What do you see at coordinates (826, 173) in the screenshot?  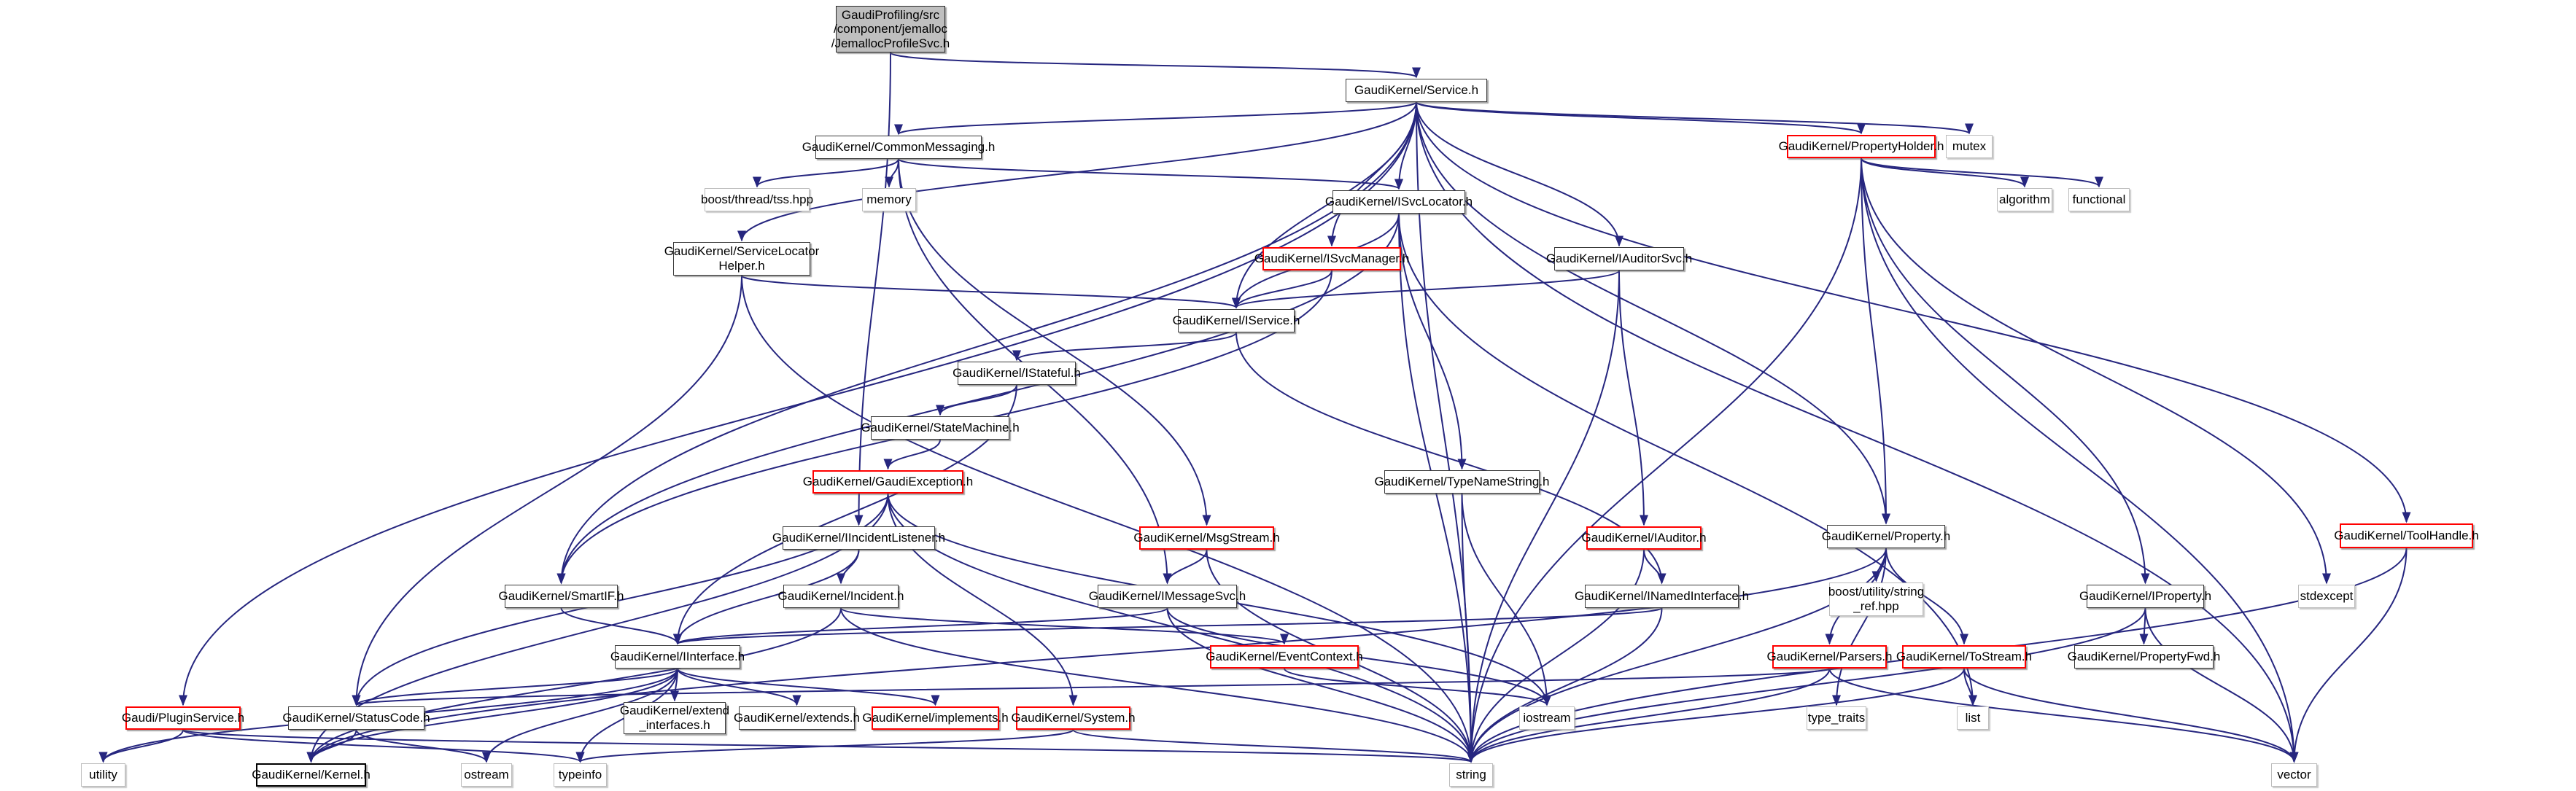 I see `include-edge-commonmessaging-to-tss` at bounding box center [826, 173].